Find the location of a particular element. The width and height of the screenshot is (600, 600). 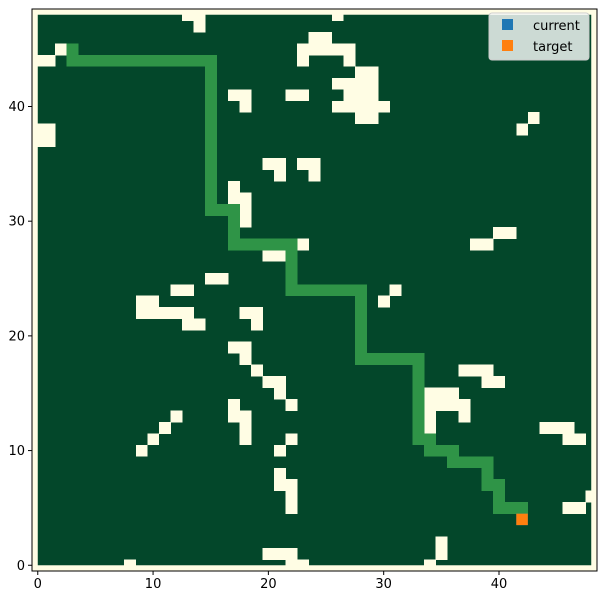

x-tick-label: 10 is located at coordinates (153, 584).